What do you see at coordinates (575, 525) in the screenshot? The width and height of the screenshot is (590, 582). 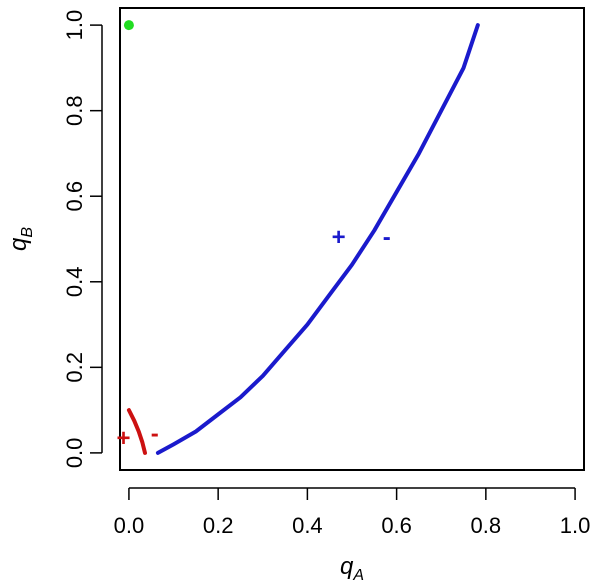 I see `x-tick-label: 1.0` at bounding box center [575, 525].